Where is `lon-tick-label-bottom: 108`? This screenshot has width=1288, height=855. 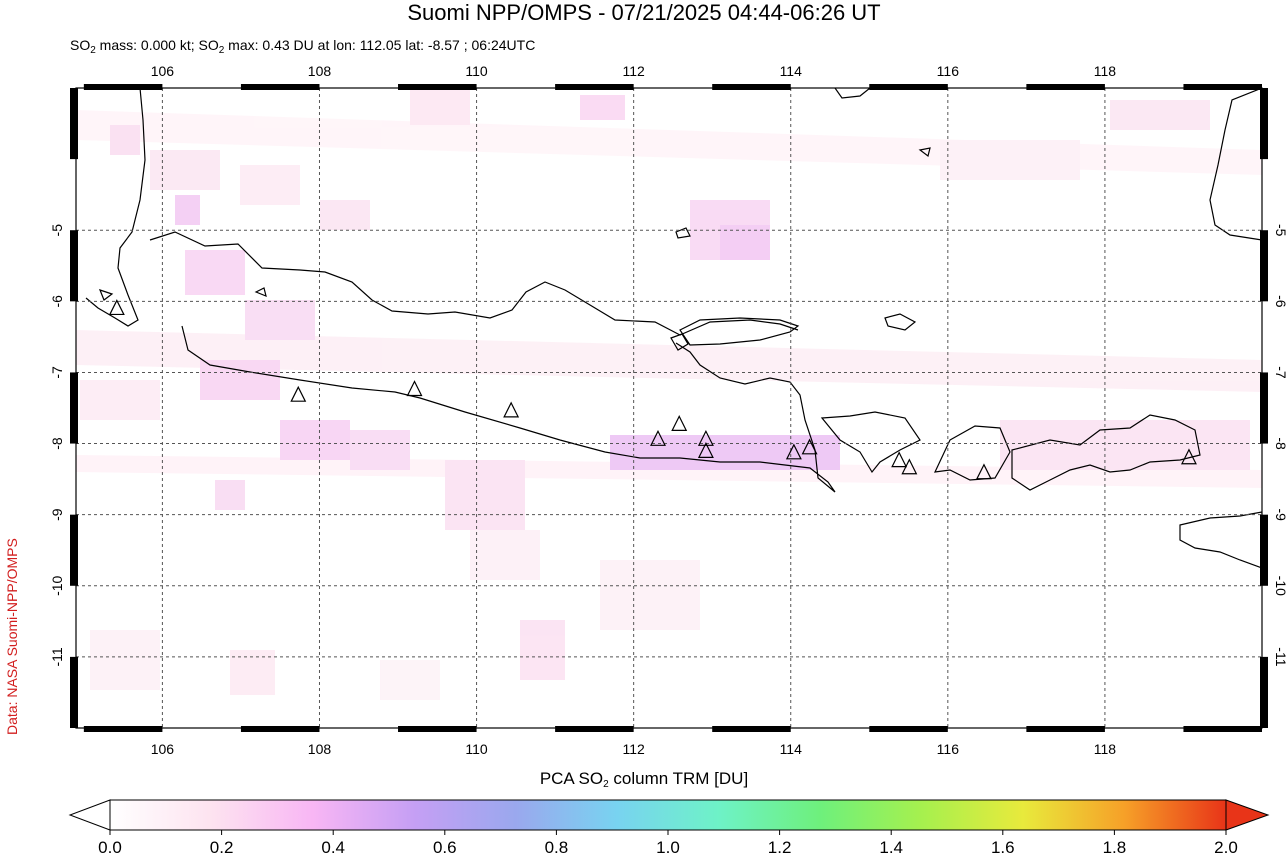
lon-tick-label-bottom: 108 is located at coordinates (320, 749).